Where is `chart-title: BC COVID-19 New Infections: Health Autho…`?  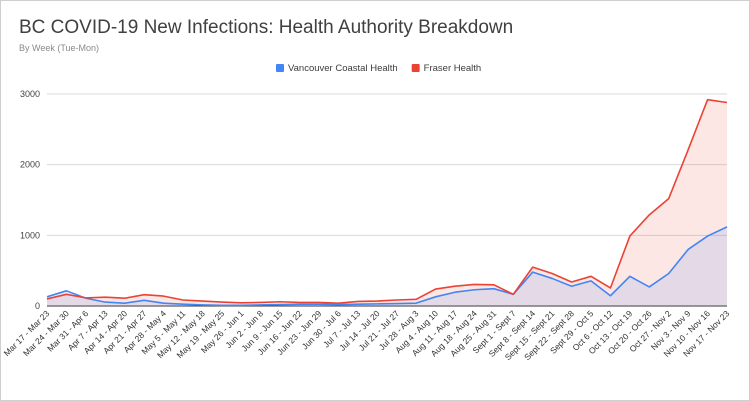 chart-title: BC COVID-19 New Infections: Health Autho… is located at coordinates (266, 27).